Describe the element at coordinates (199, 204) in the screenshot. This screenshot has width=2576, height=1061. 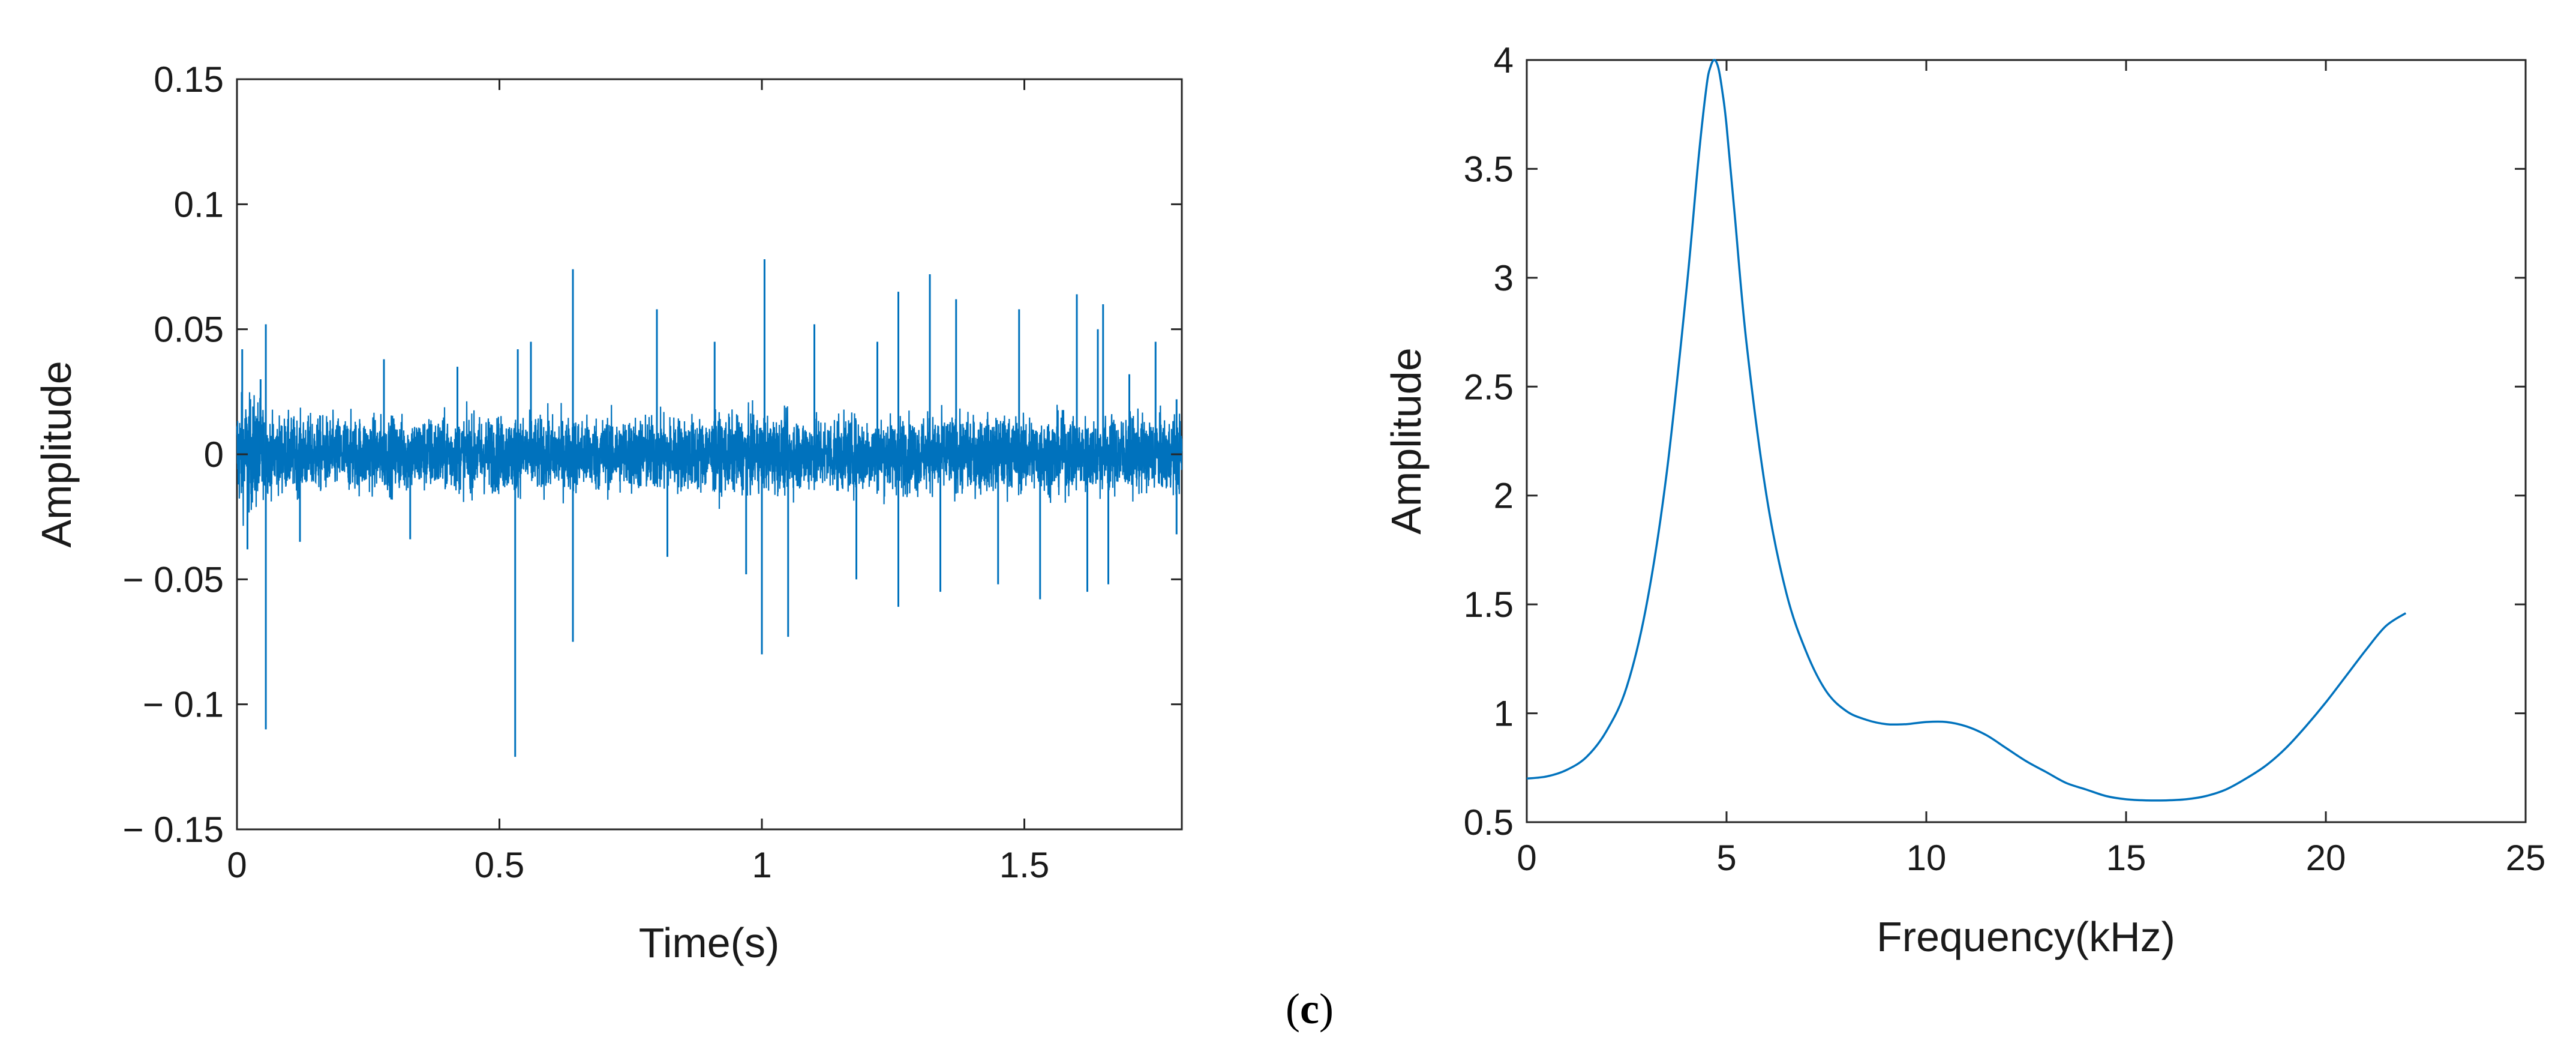
I see `left-y-tick-label: 0.1` at that location.